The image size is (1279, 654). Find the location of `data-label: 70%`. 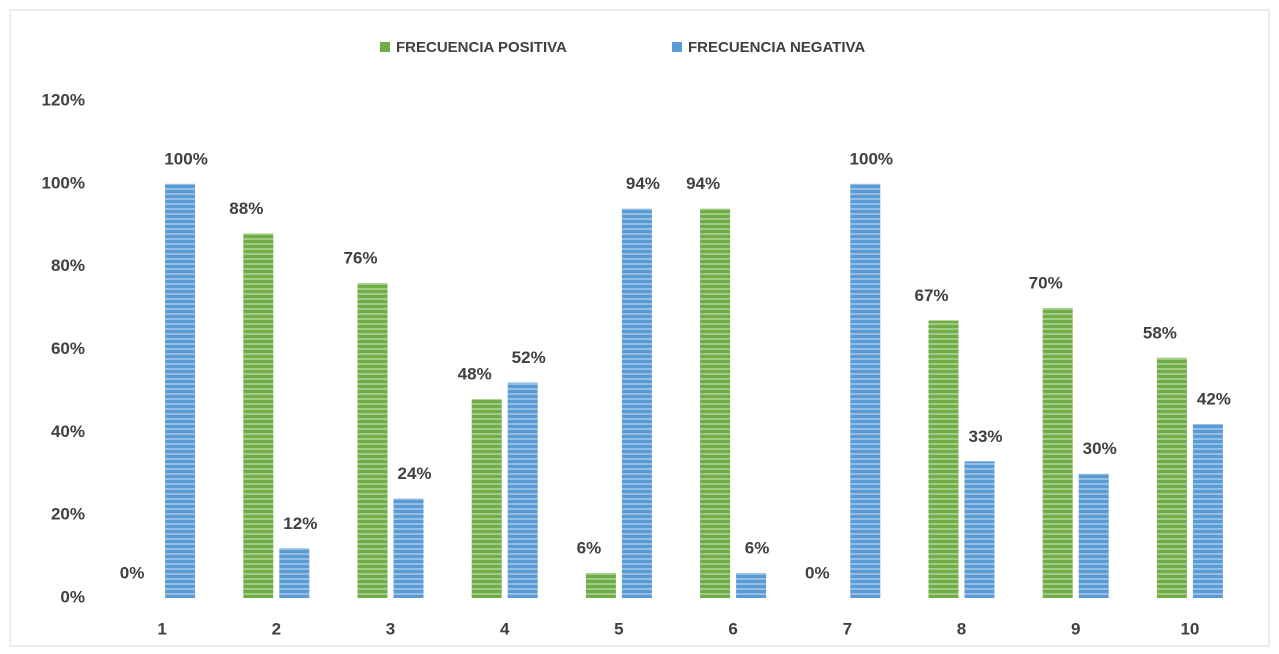

data-label: 70% is located at coordinates (1046, 283).